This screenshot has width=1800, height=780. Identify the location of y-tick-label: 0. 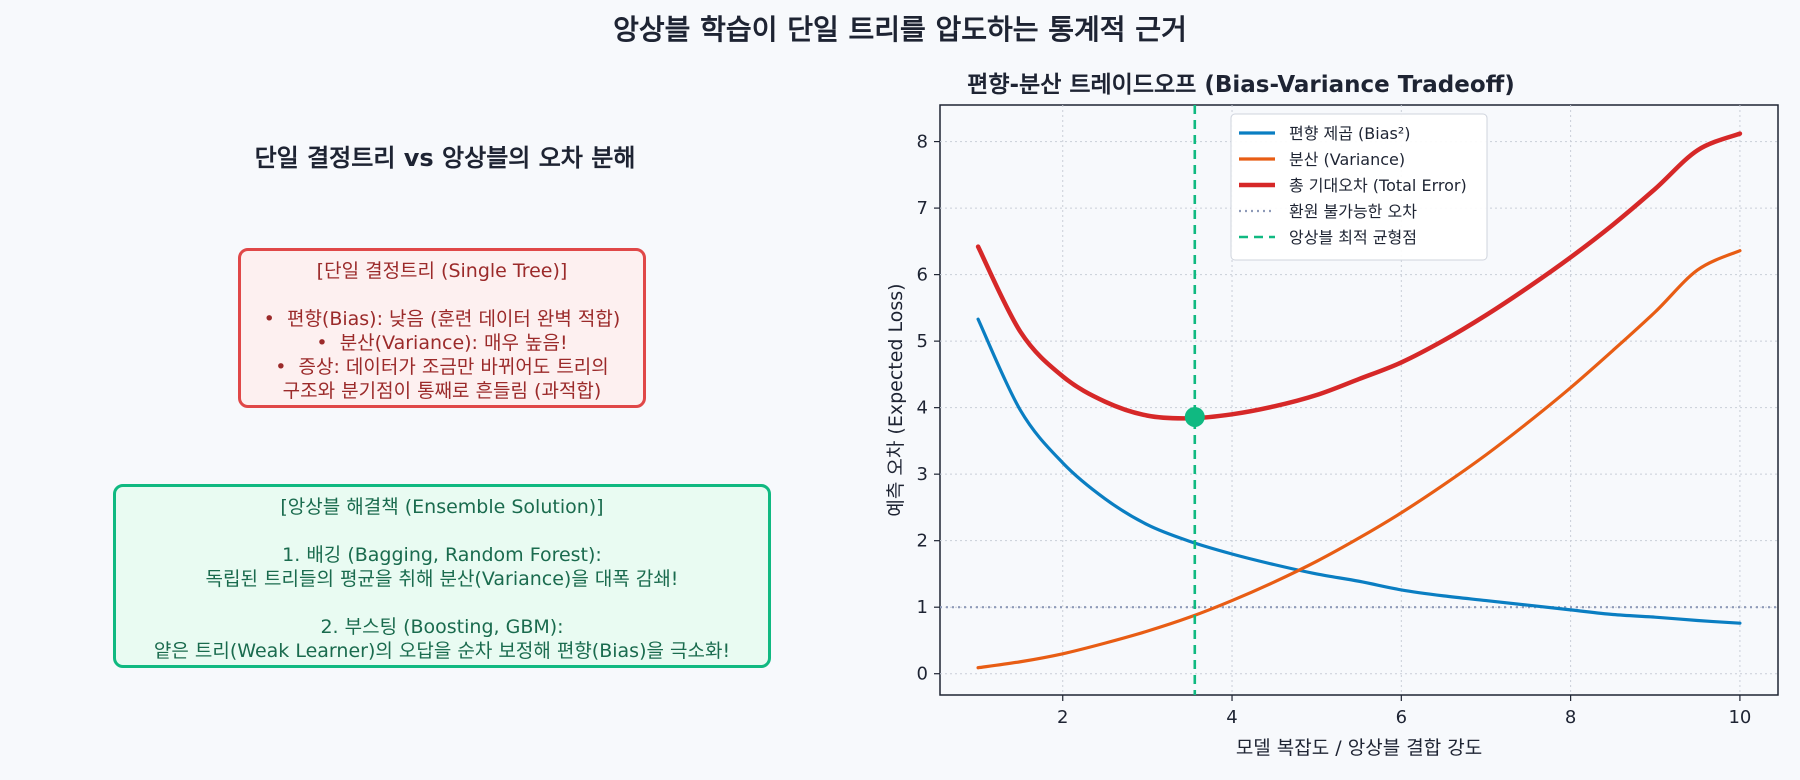
(922, 674).